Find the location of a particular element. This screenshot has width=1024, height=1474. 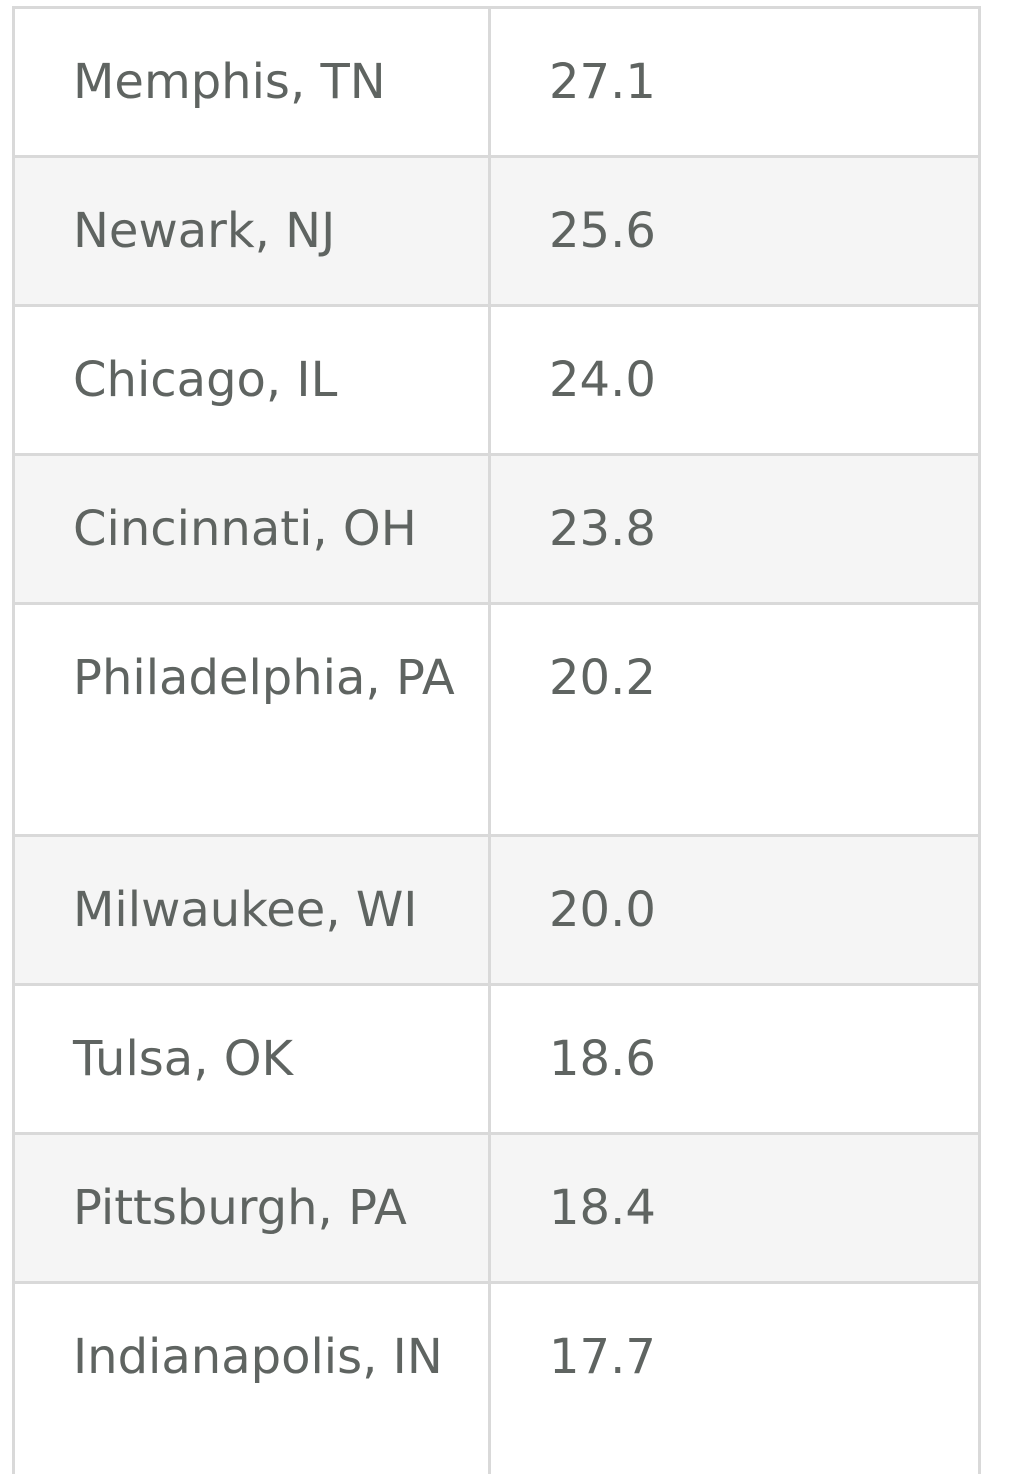

table-row: Memphis, TN 27.1 is located at coordinates (496, 82).